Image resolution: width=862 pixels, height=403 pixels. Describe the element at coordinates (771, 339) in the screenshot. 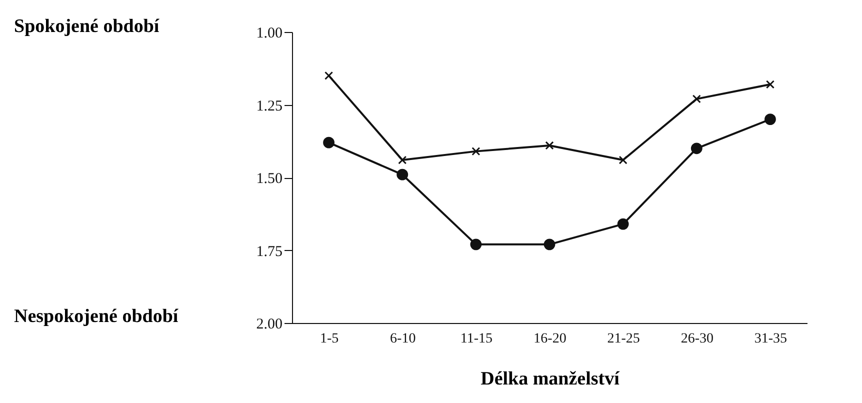

I see `x-tick-label: 31-35` at that location.